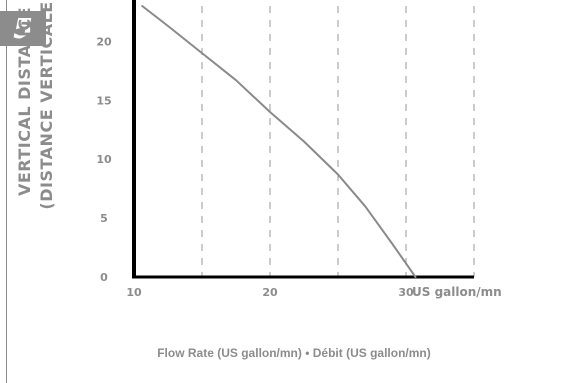  What do you see at coordinates (23, 28) in the screenshot?
I see `figure-number-badge: 5` at bounding box center [23, 28].